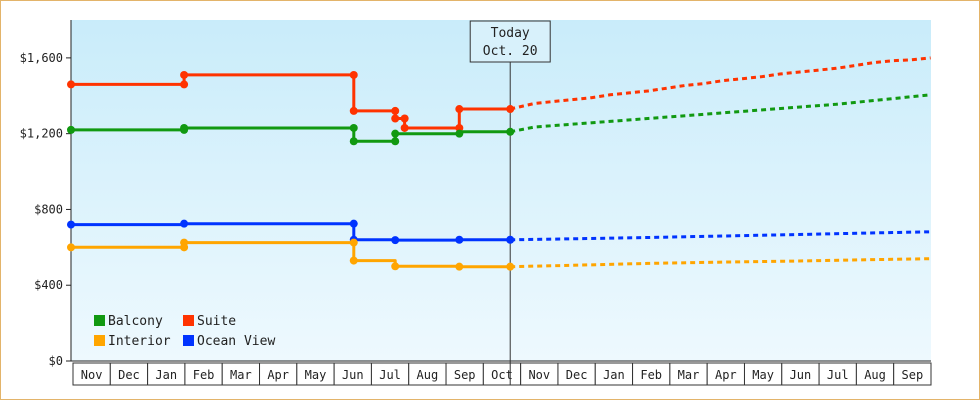 This screenshot has width=980, height=400. Describe the element at coordinates (510, 51) in the screenshot. I see `today-date: Oct. 20` at that location.